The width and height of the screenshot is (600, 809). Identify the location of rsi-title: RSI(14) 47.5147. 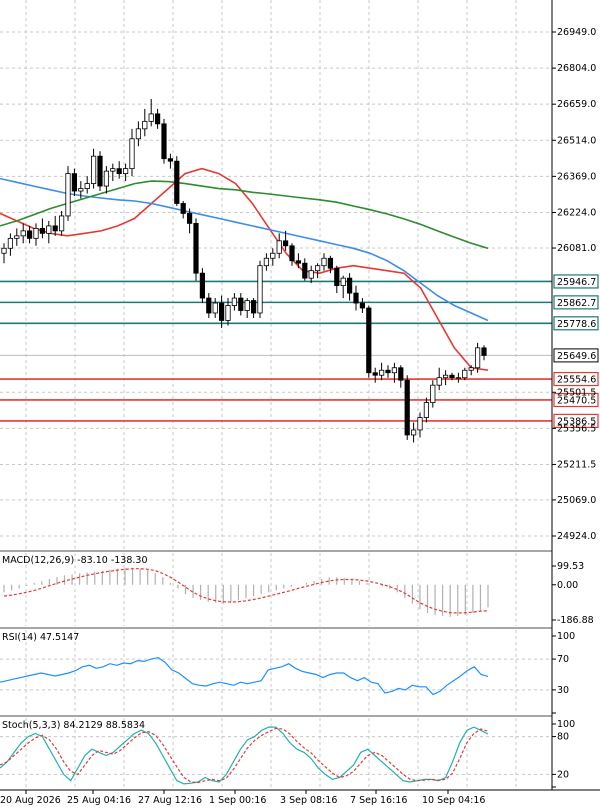
(40, 637).